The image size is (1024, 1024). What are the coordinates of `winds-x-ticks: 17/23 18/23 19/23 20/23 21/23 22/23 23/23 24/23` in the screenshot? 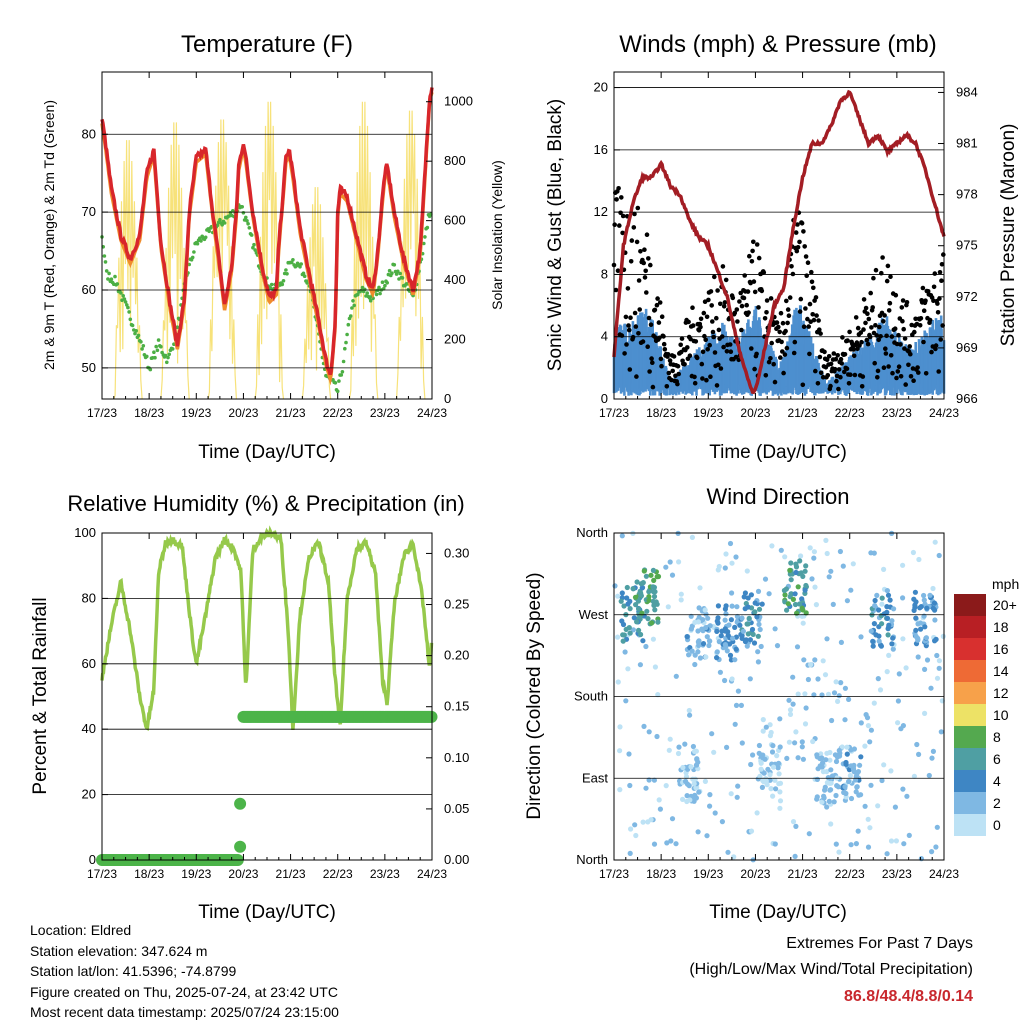 It's located at (779, 246).